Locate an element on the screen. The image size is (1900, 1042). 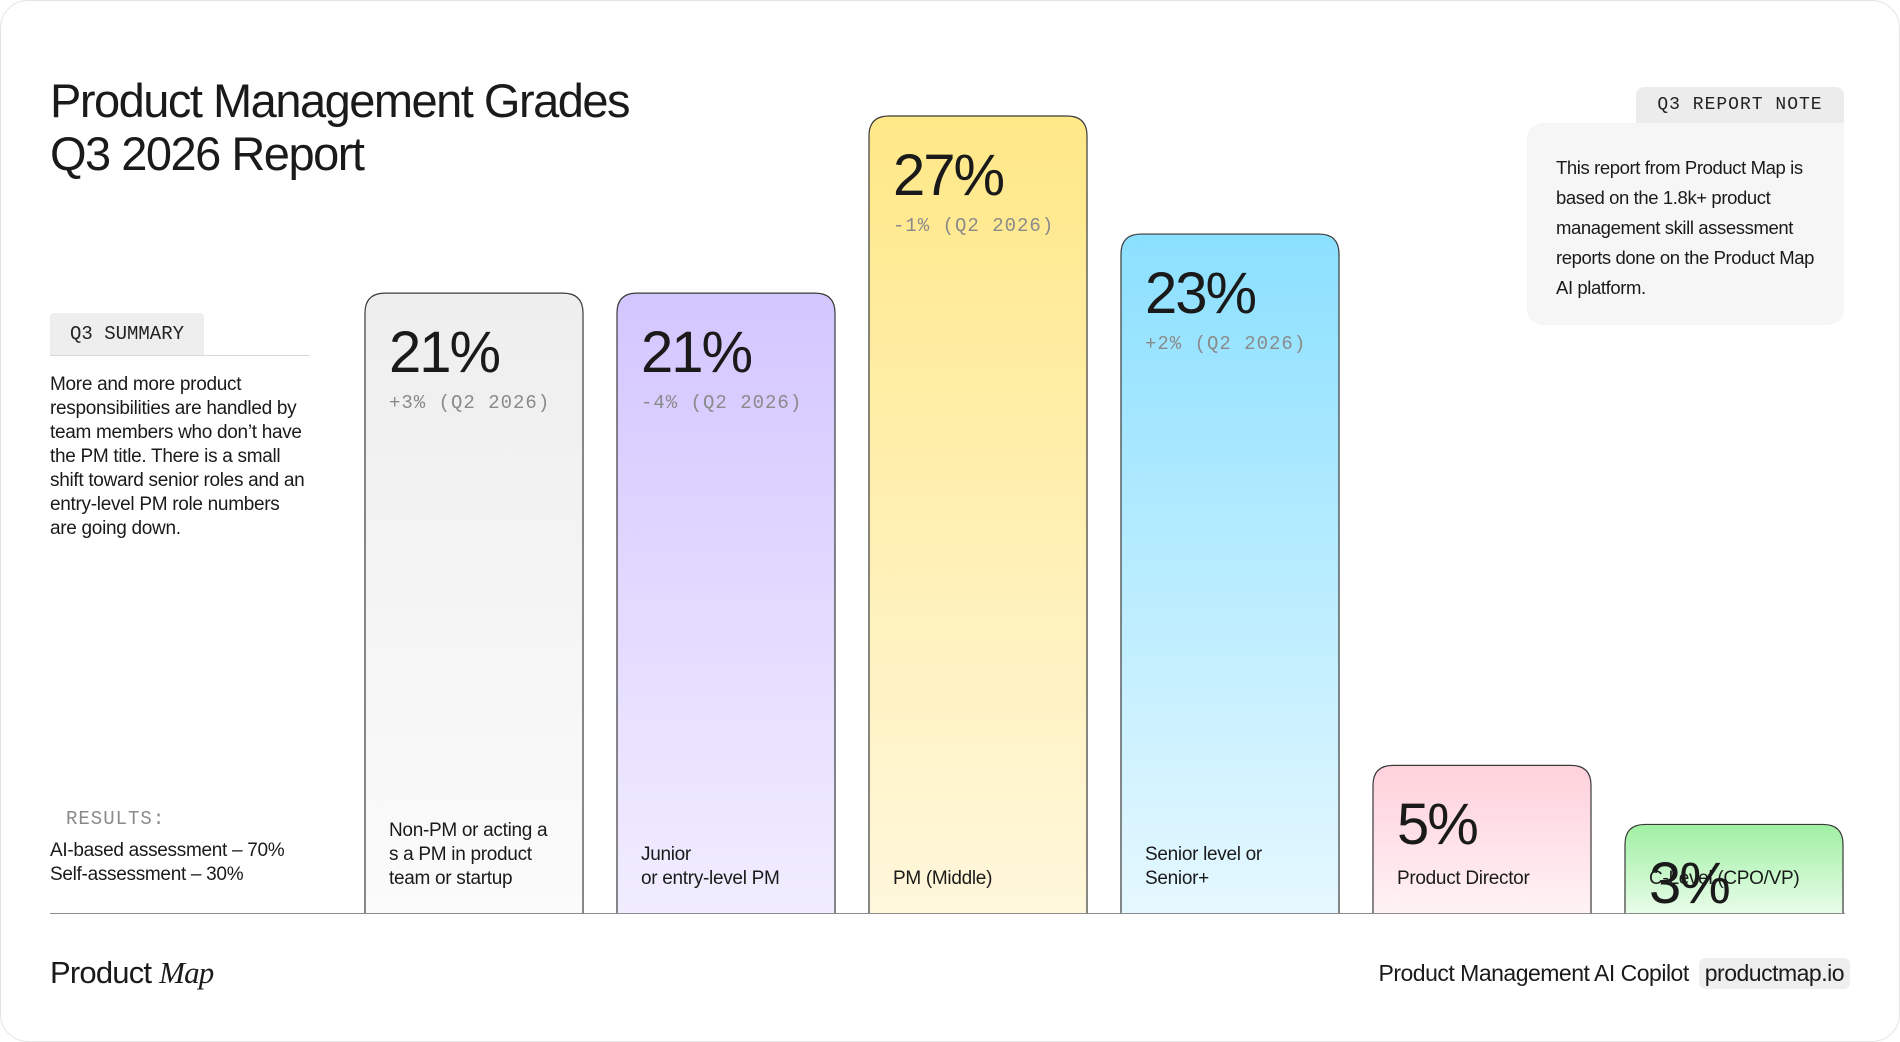
results-item: AI-based assessment – 70% is located at coordinates (167, 850).